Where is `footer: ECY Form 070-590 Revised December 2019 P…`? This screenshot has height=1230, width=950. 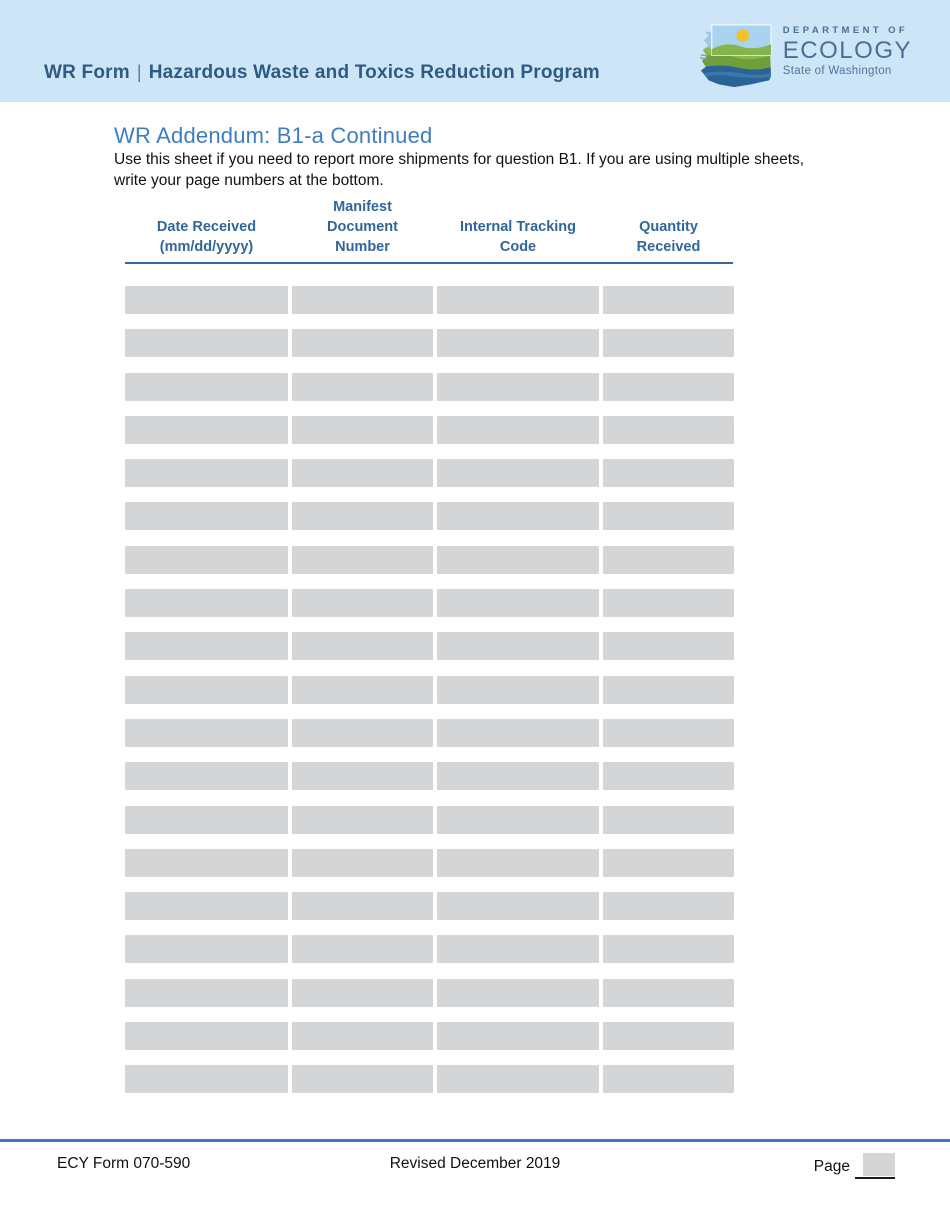
footer: ECY Form 070-590 Revised December 2019 P… is located at coordinates (475, 1168).